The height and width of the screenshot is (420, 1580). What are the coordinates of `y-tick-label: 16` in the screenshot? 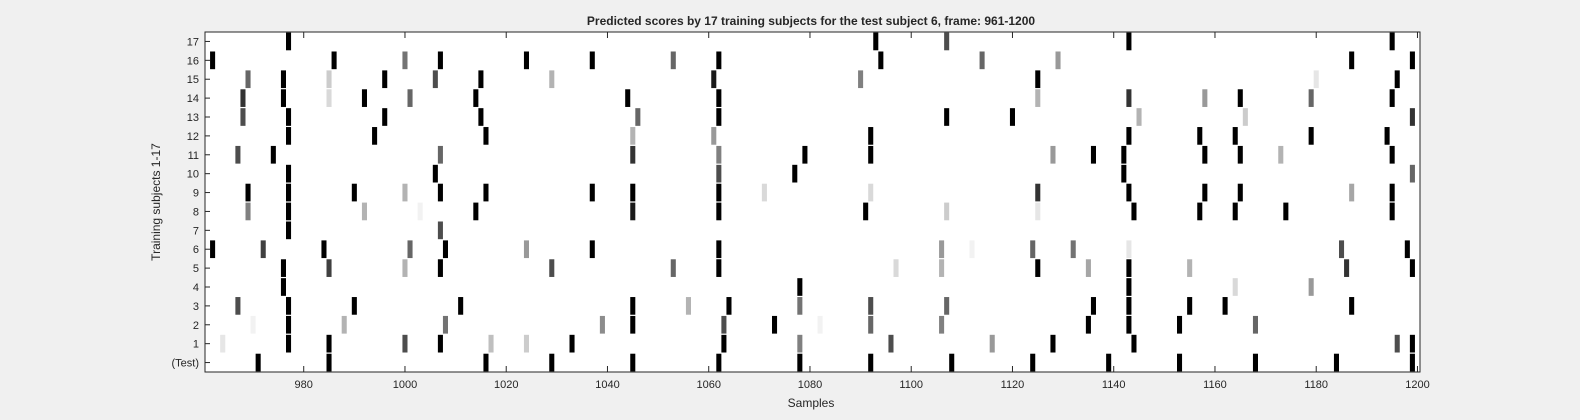 It's located at (193, 61).